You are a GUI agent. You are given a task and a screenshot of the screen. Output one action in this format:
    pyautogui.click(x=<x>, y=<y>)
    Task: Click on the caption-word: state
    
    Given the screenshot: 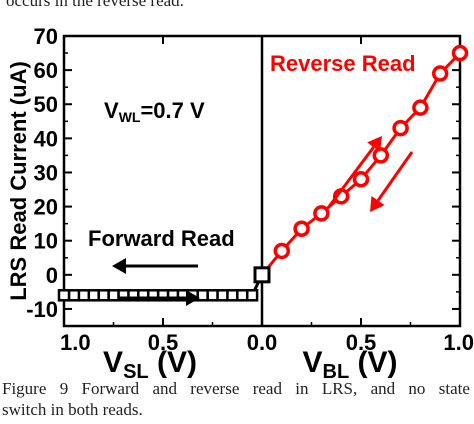 What is the action you would take?
    pyautogui.click(x=454, y=388)
    